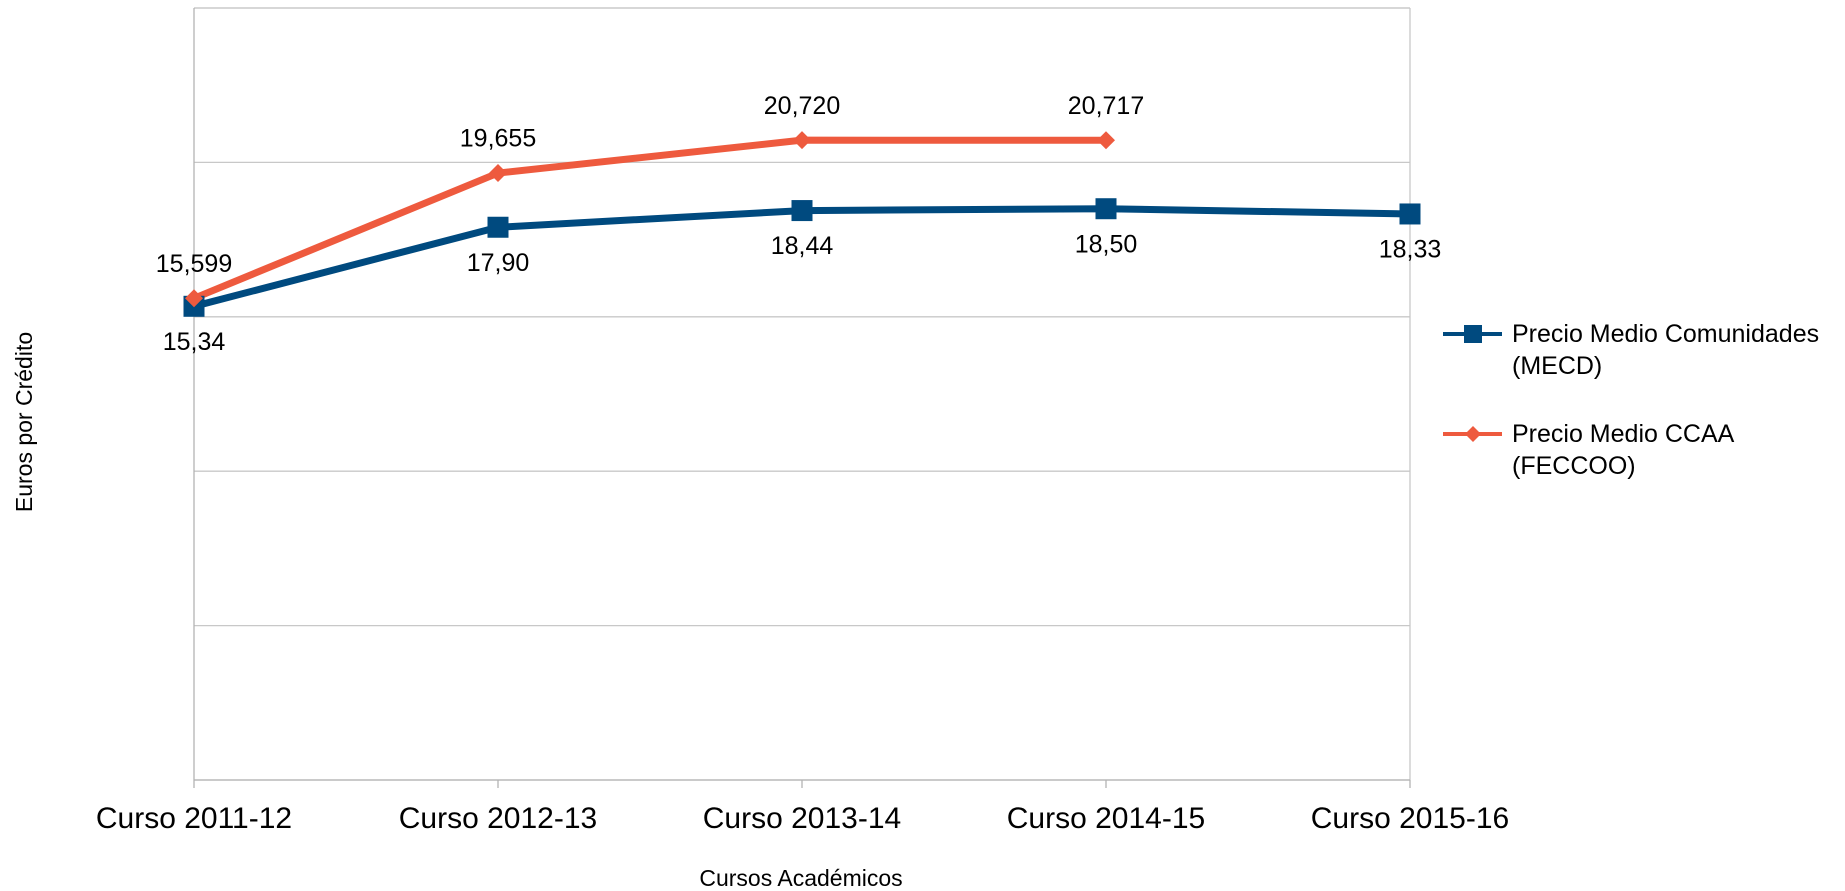 This screenshot has height=891, width=1845. I want to click on legend-label: Precio Medio CCAA (FECCOO), so click(1622, 450).